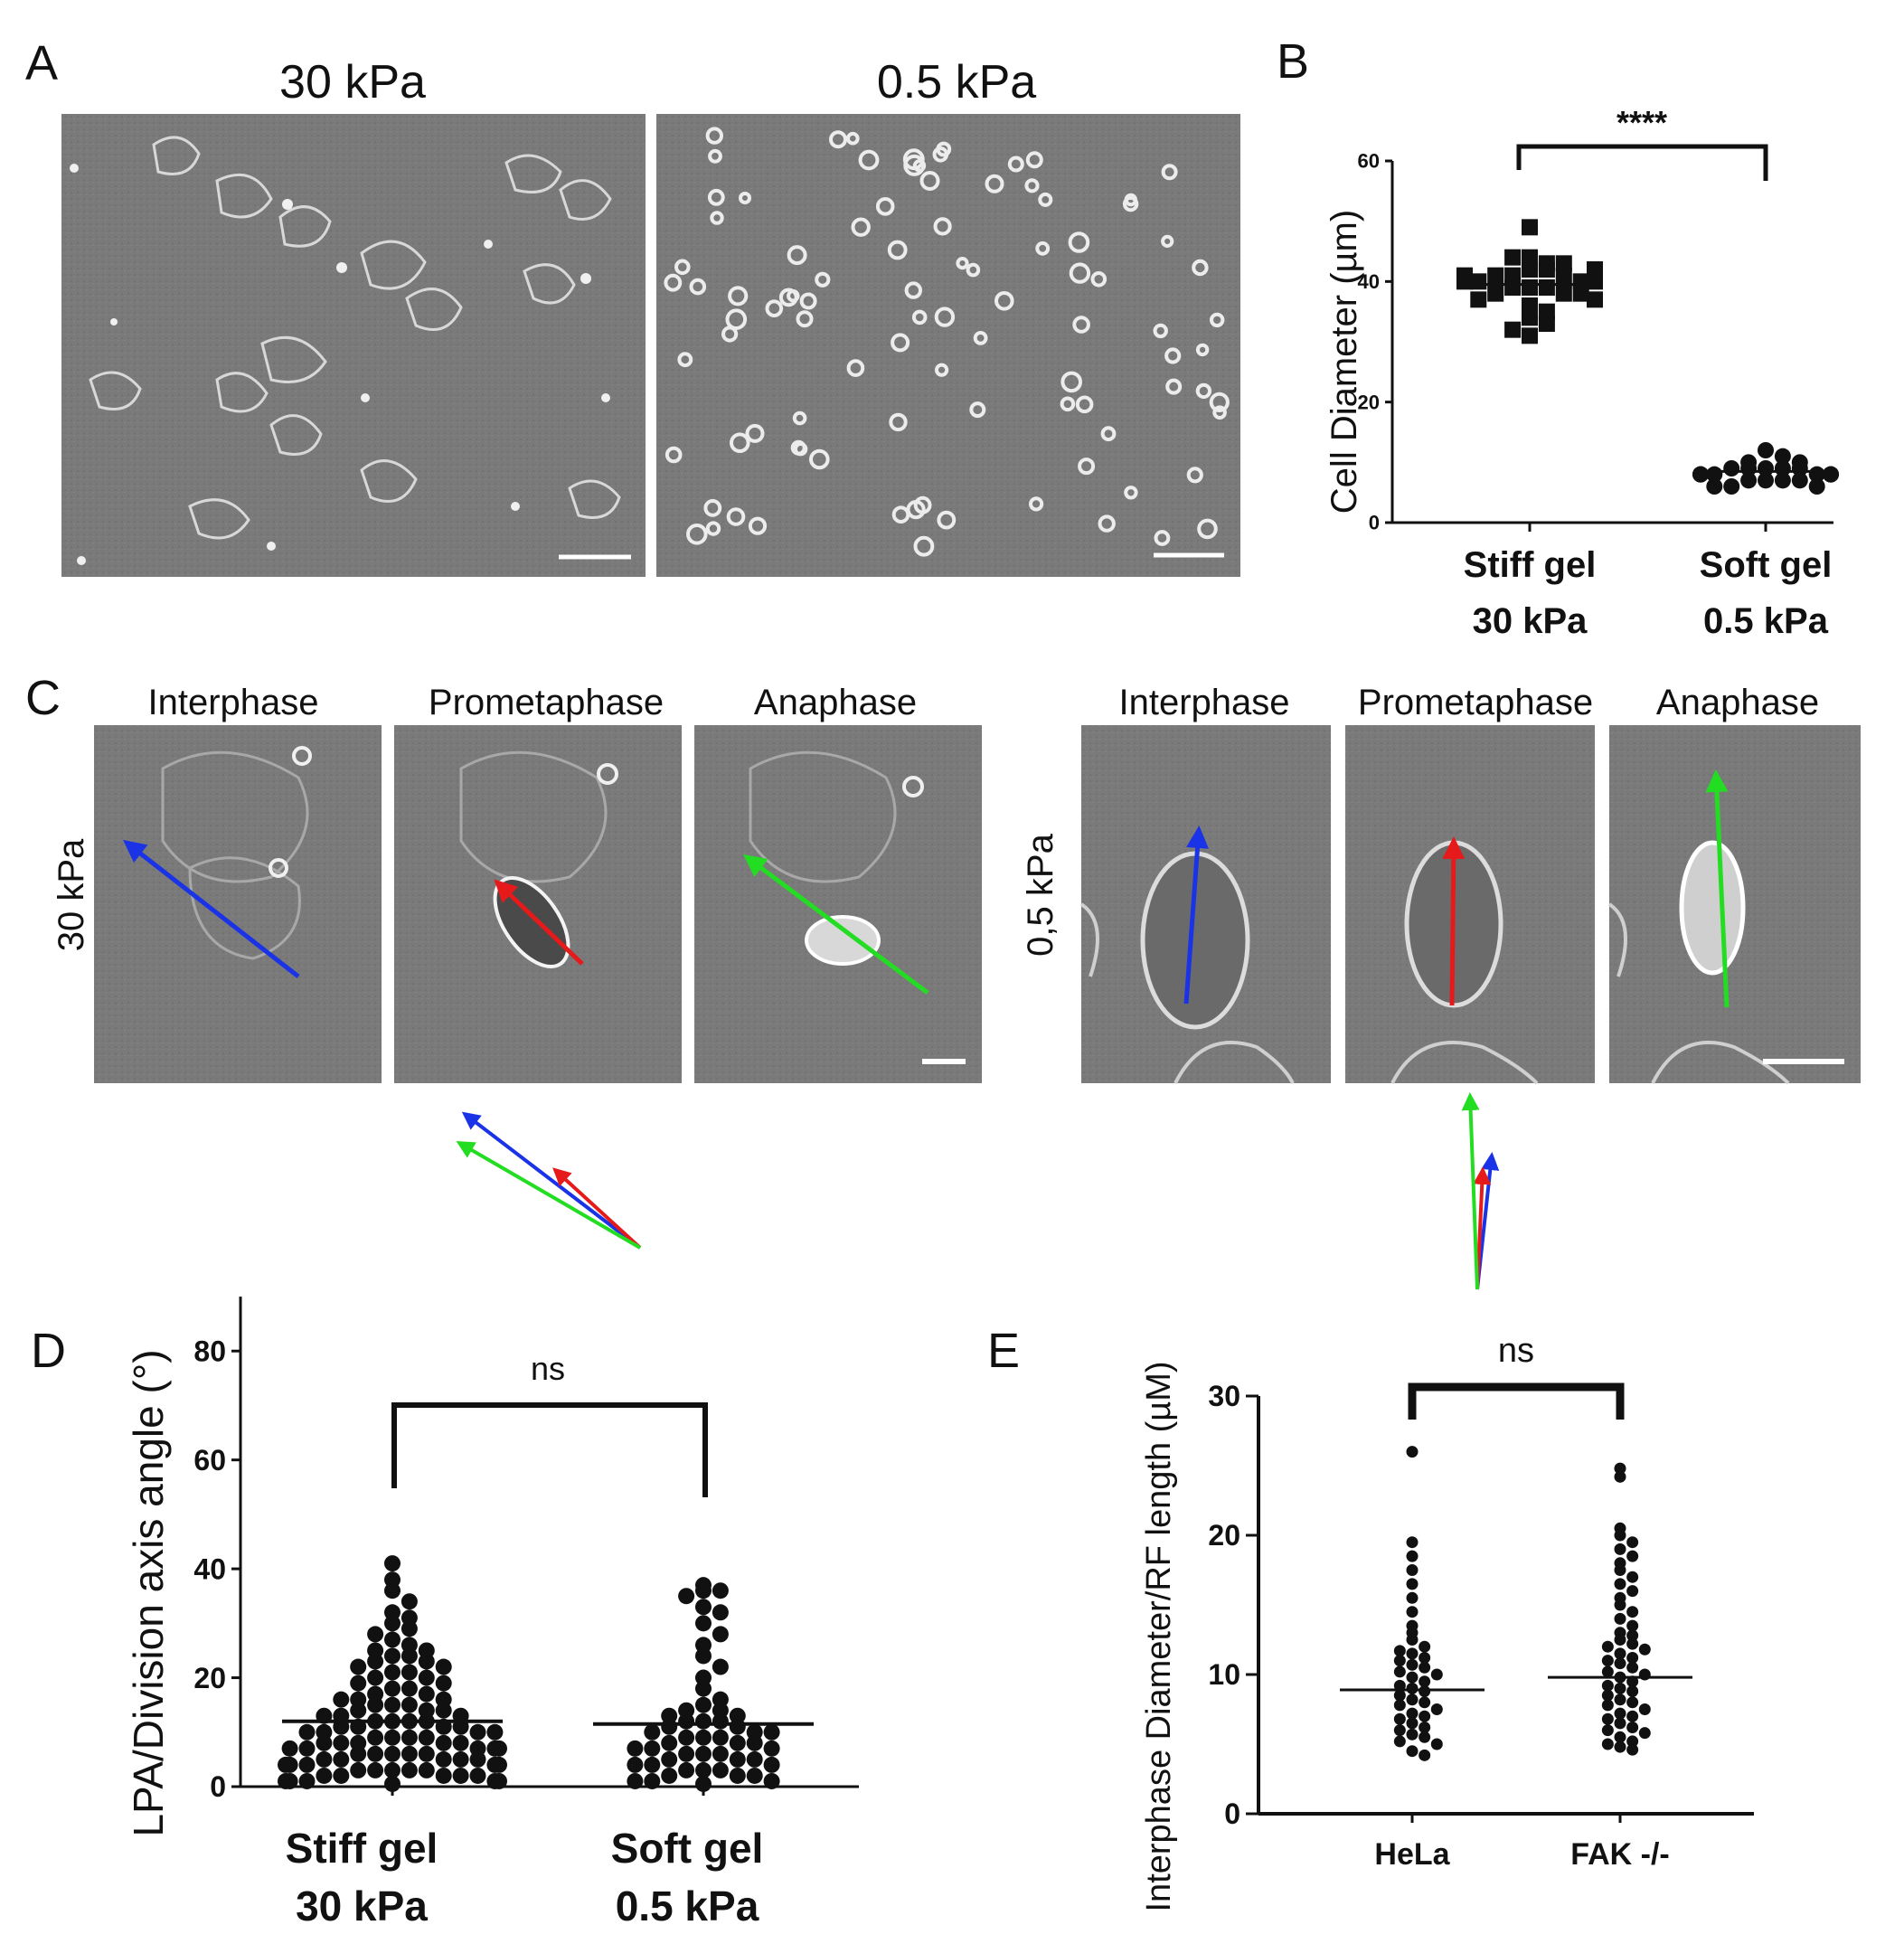  I want to click on panel-c-letter: C, so click(43, 698).